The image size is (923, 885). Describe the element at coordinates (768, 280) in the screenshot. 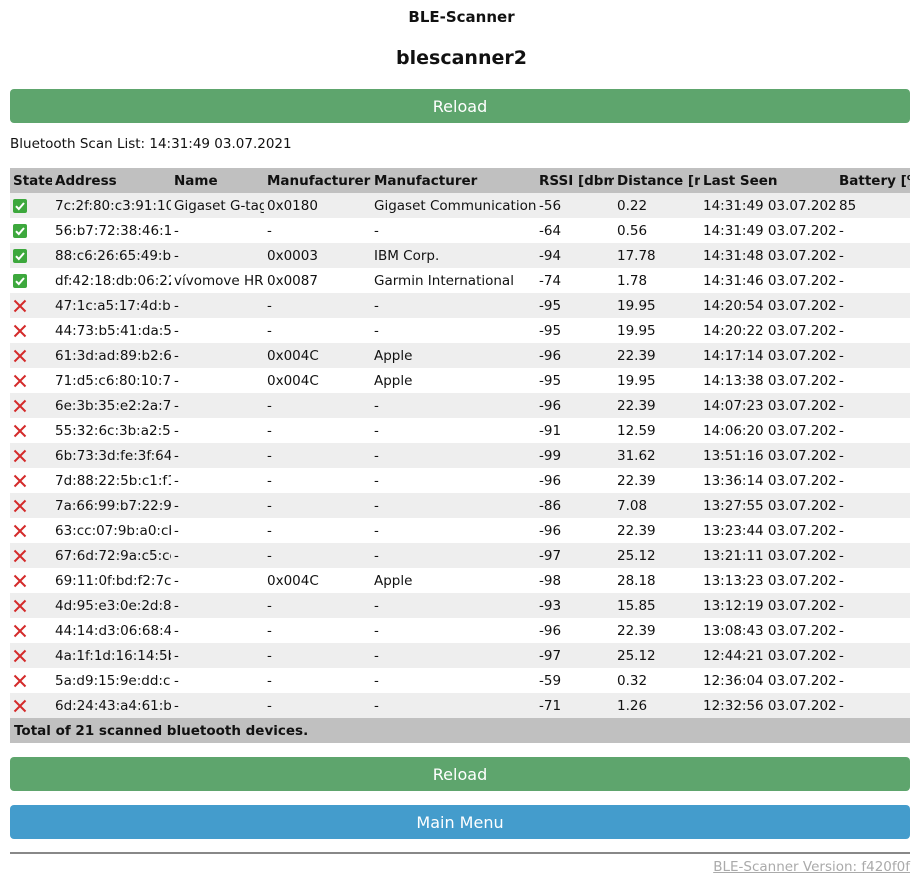

I see `last-seen-cell: 14:31:46 03.07.2021` at that location.